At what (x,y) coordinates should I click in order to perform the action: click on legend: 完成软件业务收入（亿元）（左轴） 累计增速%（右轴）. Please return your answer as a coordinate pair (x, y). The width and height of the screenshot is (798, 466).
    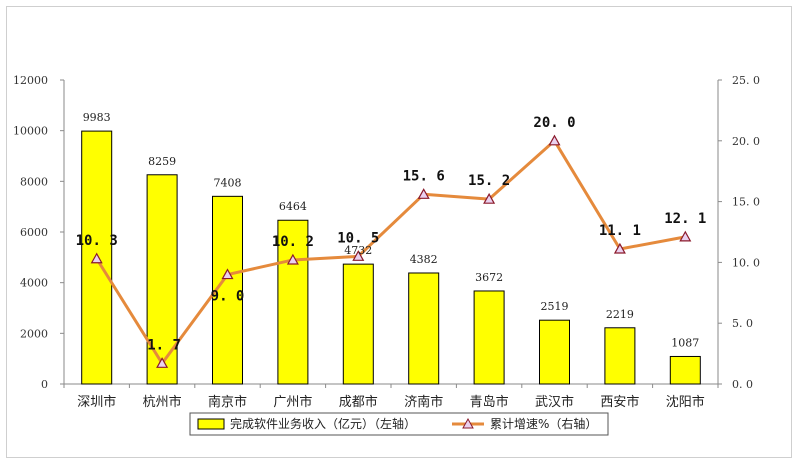
    Looking at the image, I should click on (399, 424).